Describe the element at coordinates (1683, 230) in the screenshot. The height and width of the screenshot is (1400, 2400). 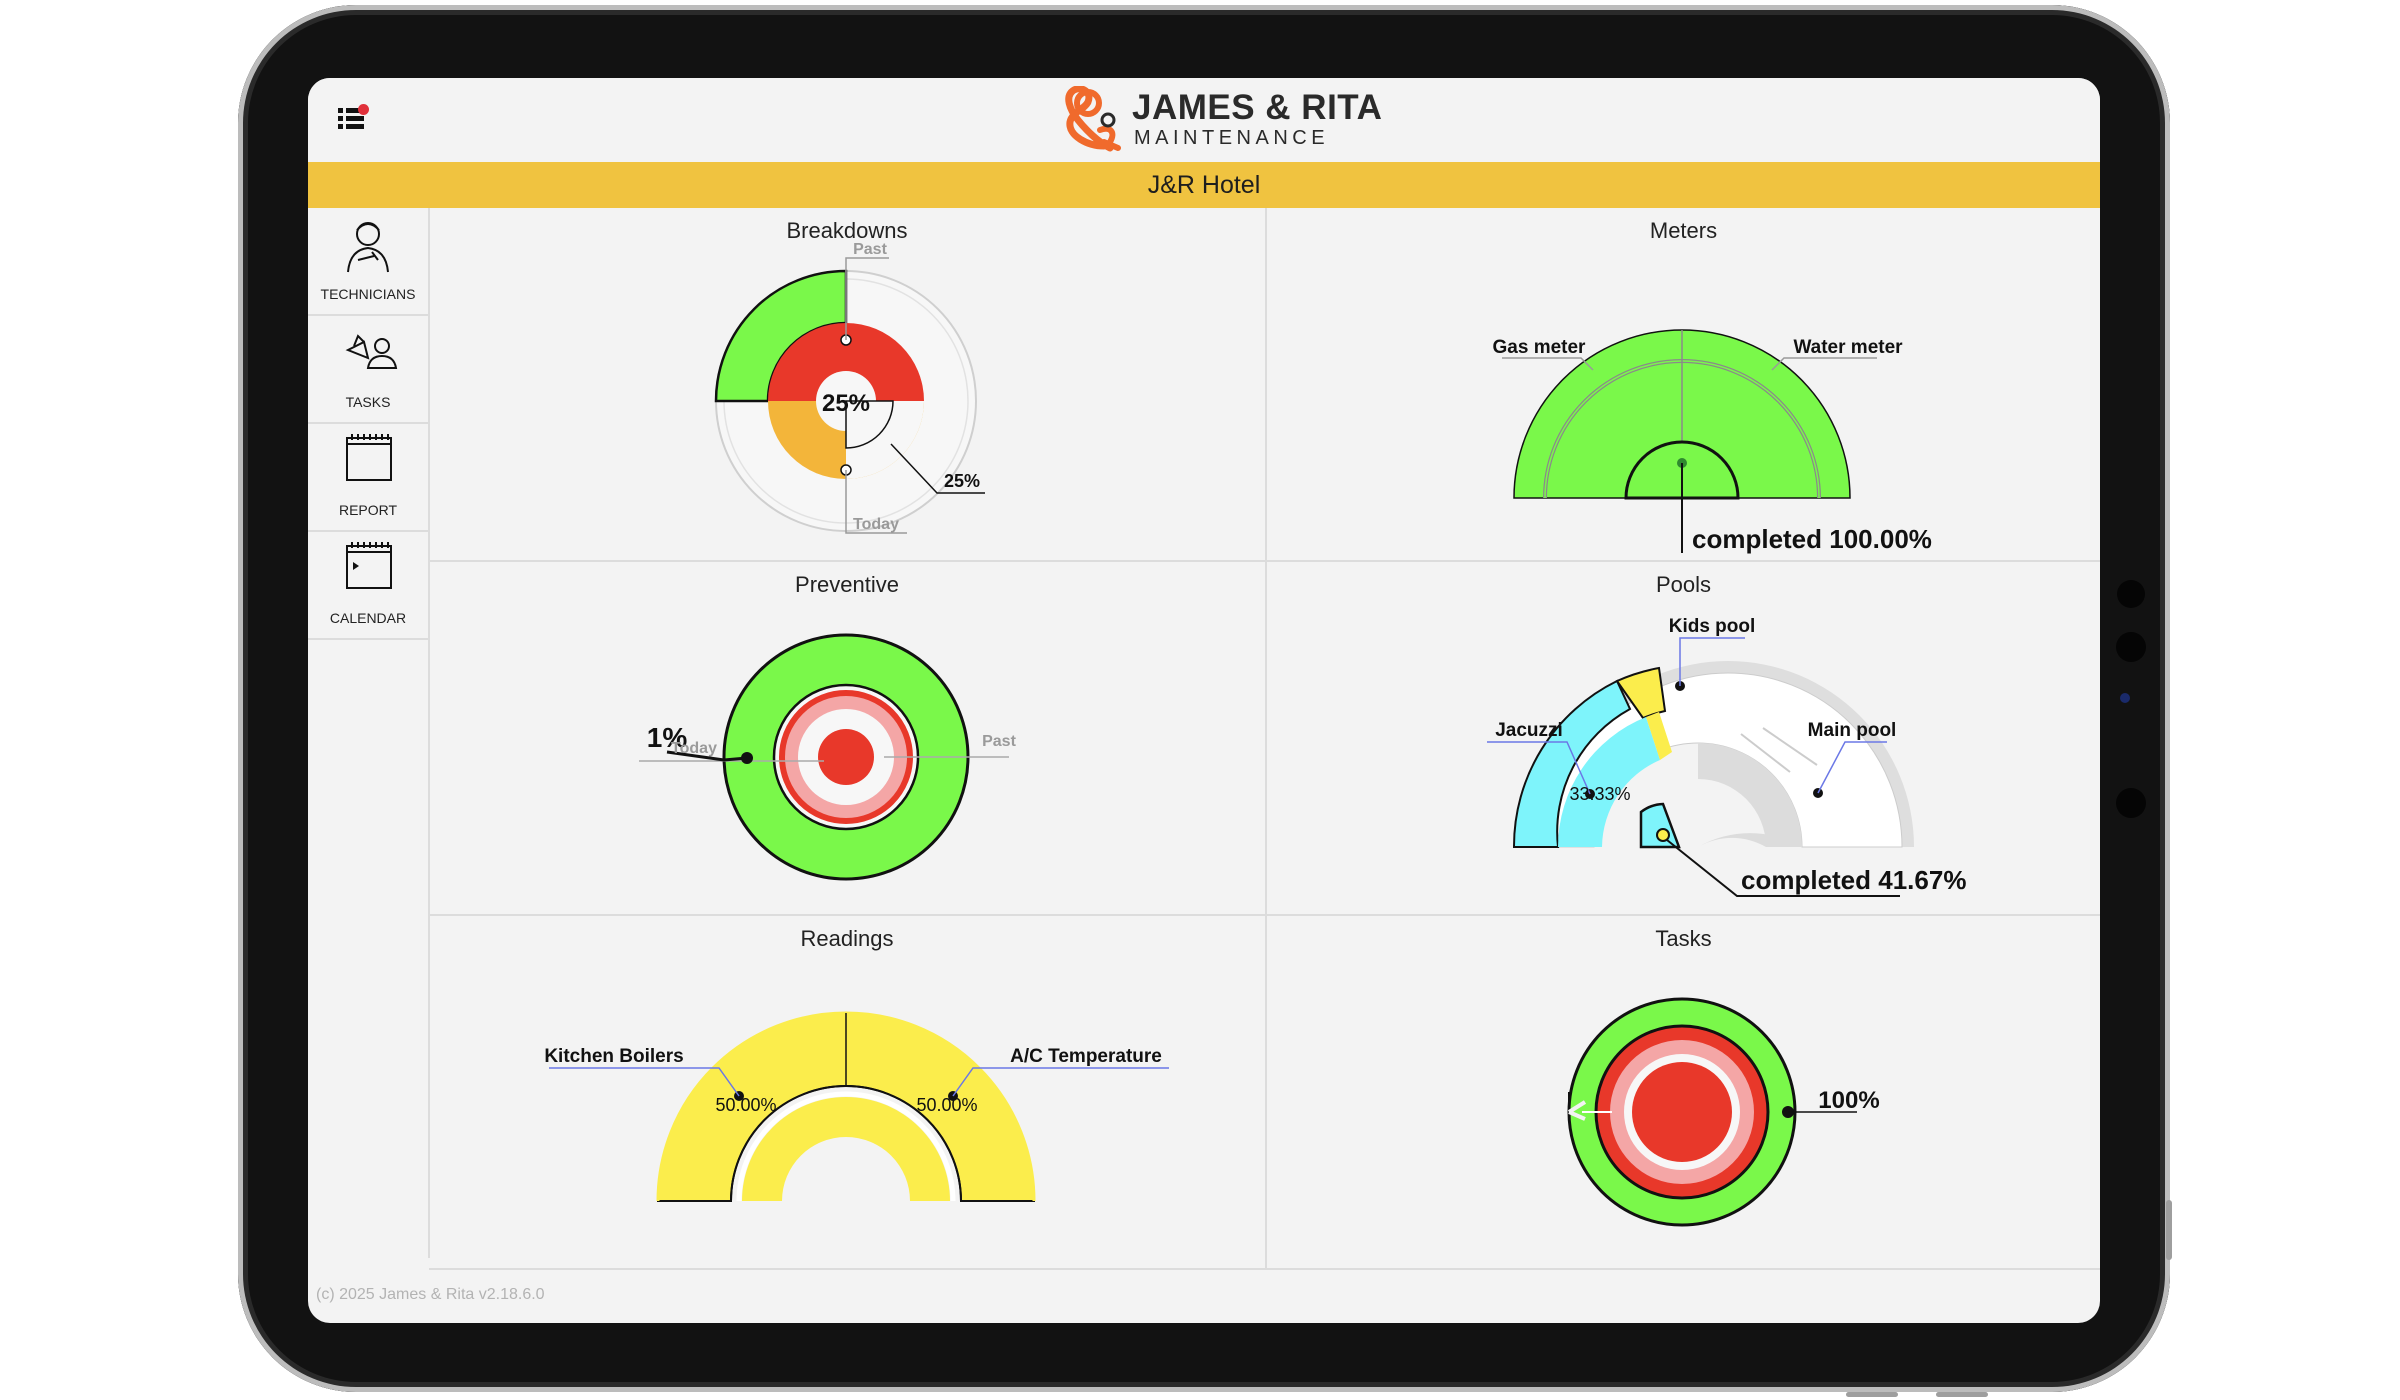
I see `panel-title: Meters` at that location.